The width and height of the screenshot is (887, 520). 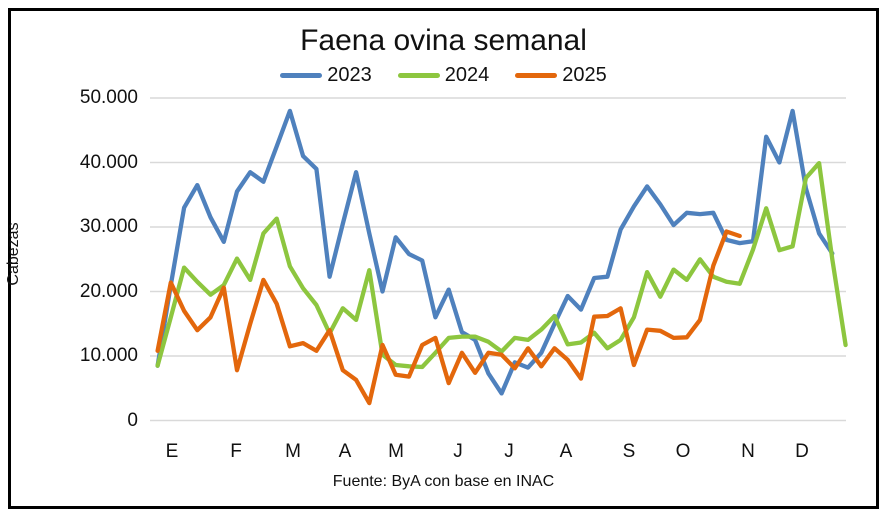 What do you see at coordinates (561, 75) in the screenshot?
I see `legend-item-2025: 2025` at bounding box center [561, 75].